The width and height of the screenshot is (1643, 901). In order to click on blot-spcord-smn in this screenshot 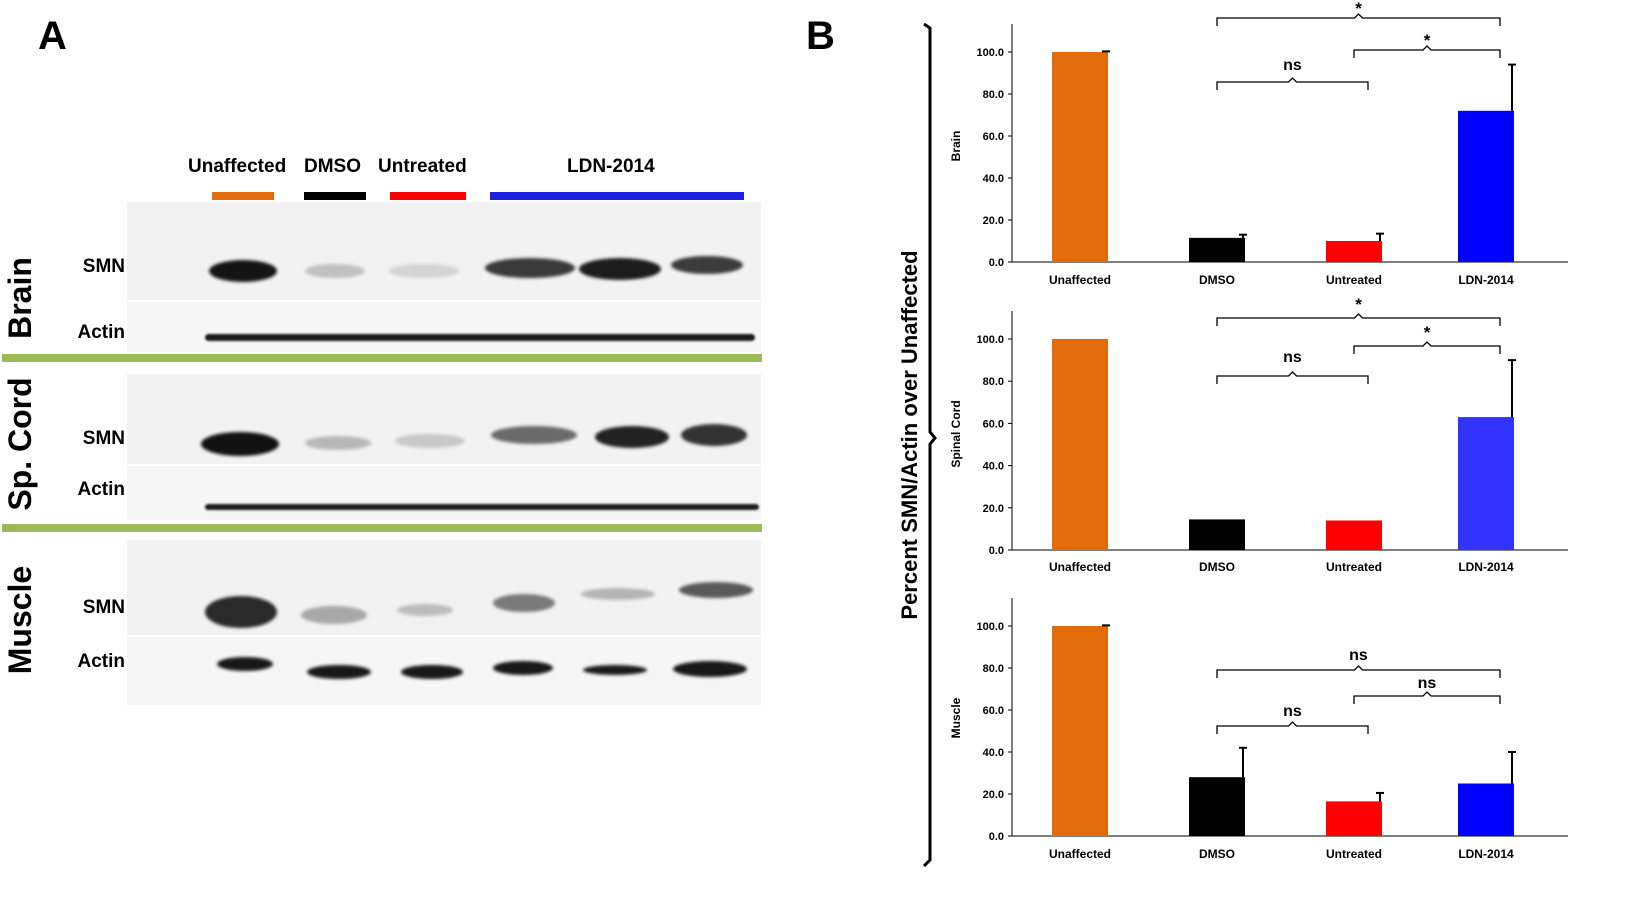, I will do `click(444, 419)`.